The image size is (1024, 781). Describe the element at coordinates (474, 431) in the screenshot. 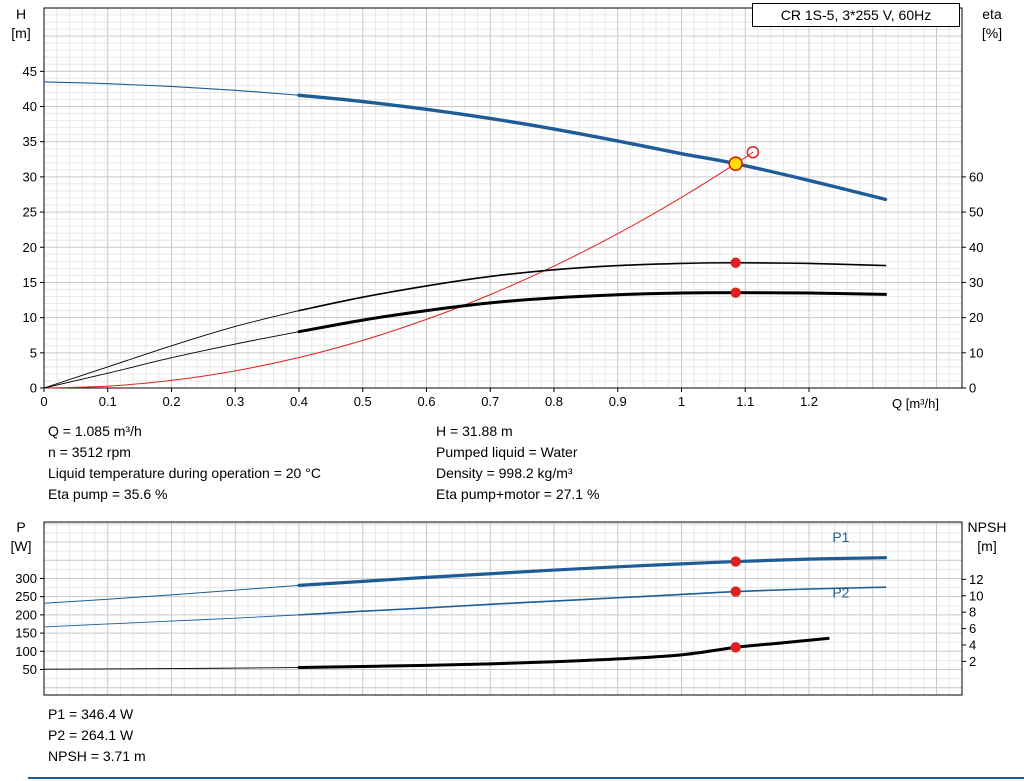

I see `info-head: H = 31.88 m` at that location.